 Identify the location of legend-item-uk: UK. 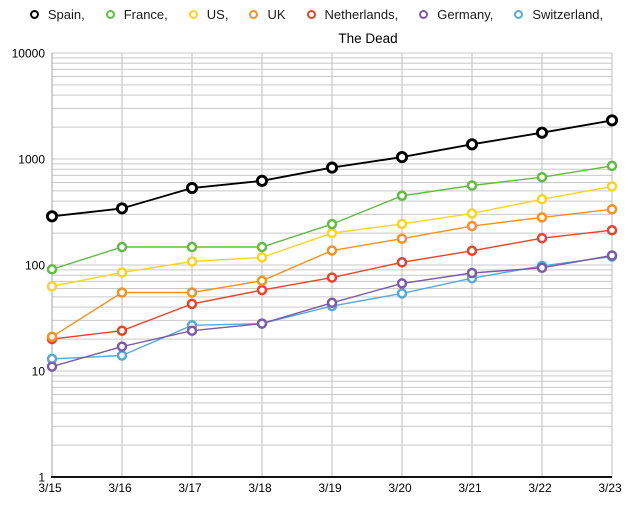
(267, 14).